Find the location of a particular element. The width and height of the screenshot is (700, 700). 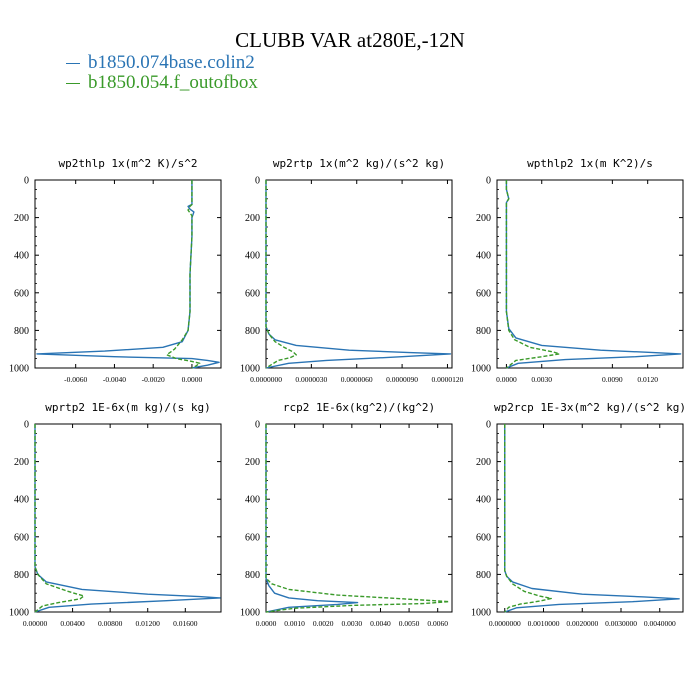

x-tick-label: 0.0030000 is located at coordinates (621, 623).